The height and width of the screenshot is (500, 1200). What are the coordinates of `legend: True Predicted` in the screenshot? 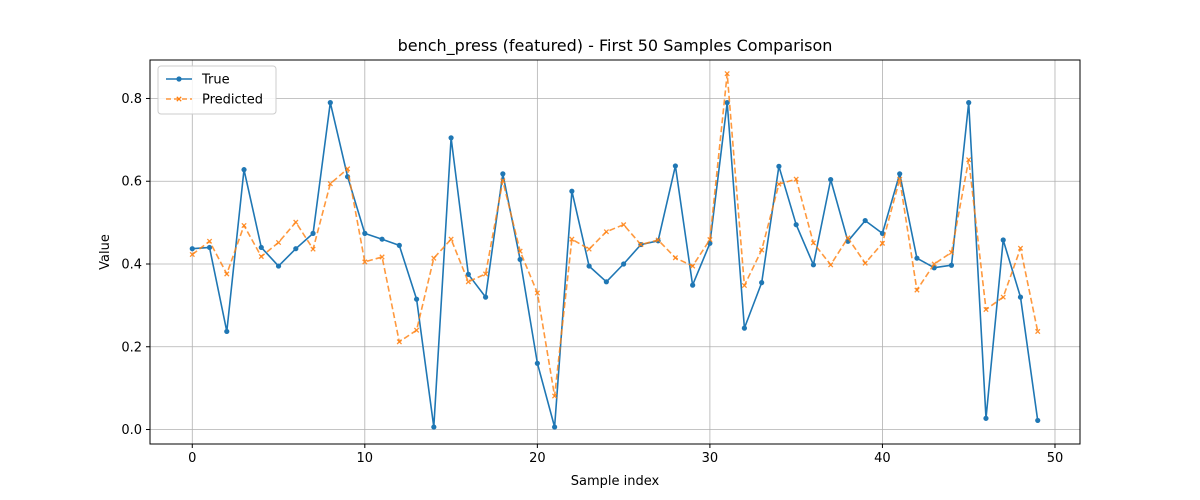 It's located at (217, 90).